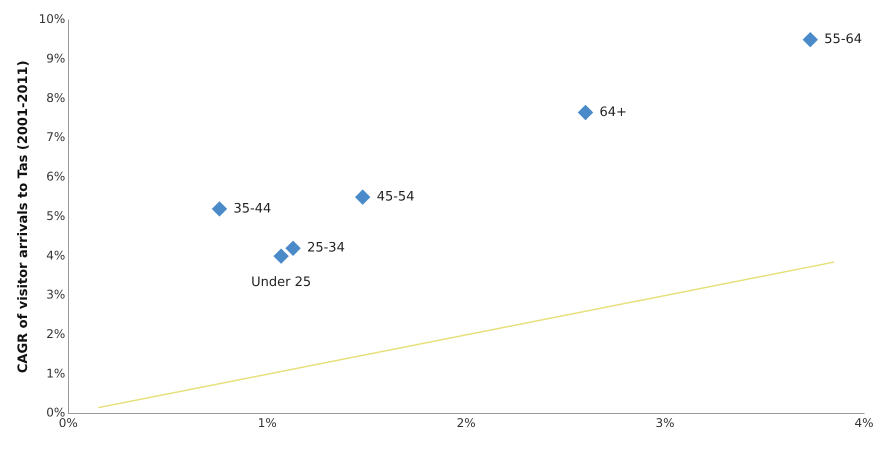 Image resolution: width=887 pixels, height=450 pixels. I want to click on annotation: Under 25, so click(281, 282).